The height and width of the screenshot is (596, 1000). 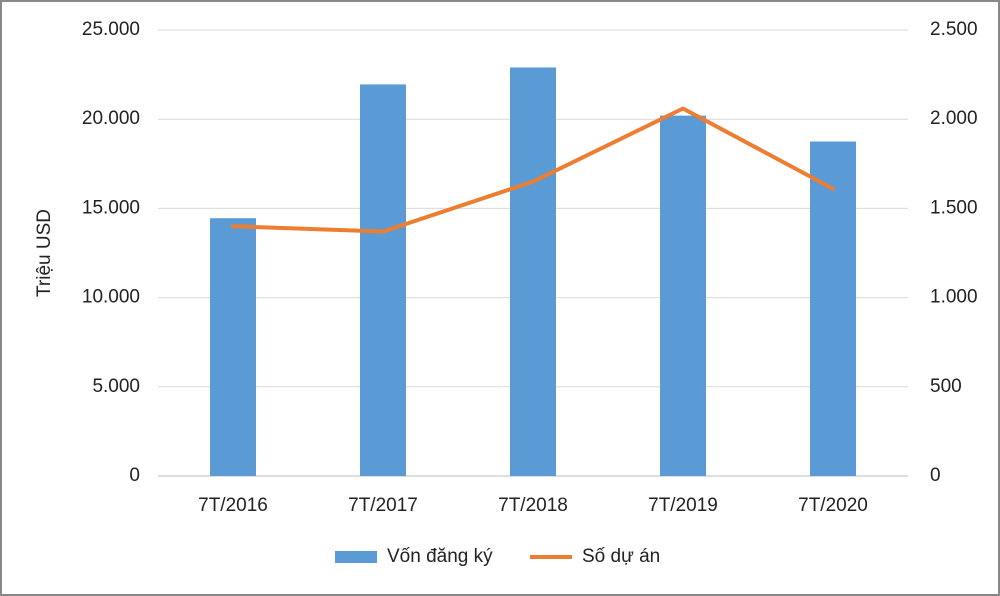 What do you see at coordinates (44, 253) in the screenshot?
I see `y-axis-title: Triệu USD` at bounding box center [44, 253].